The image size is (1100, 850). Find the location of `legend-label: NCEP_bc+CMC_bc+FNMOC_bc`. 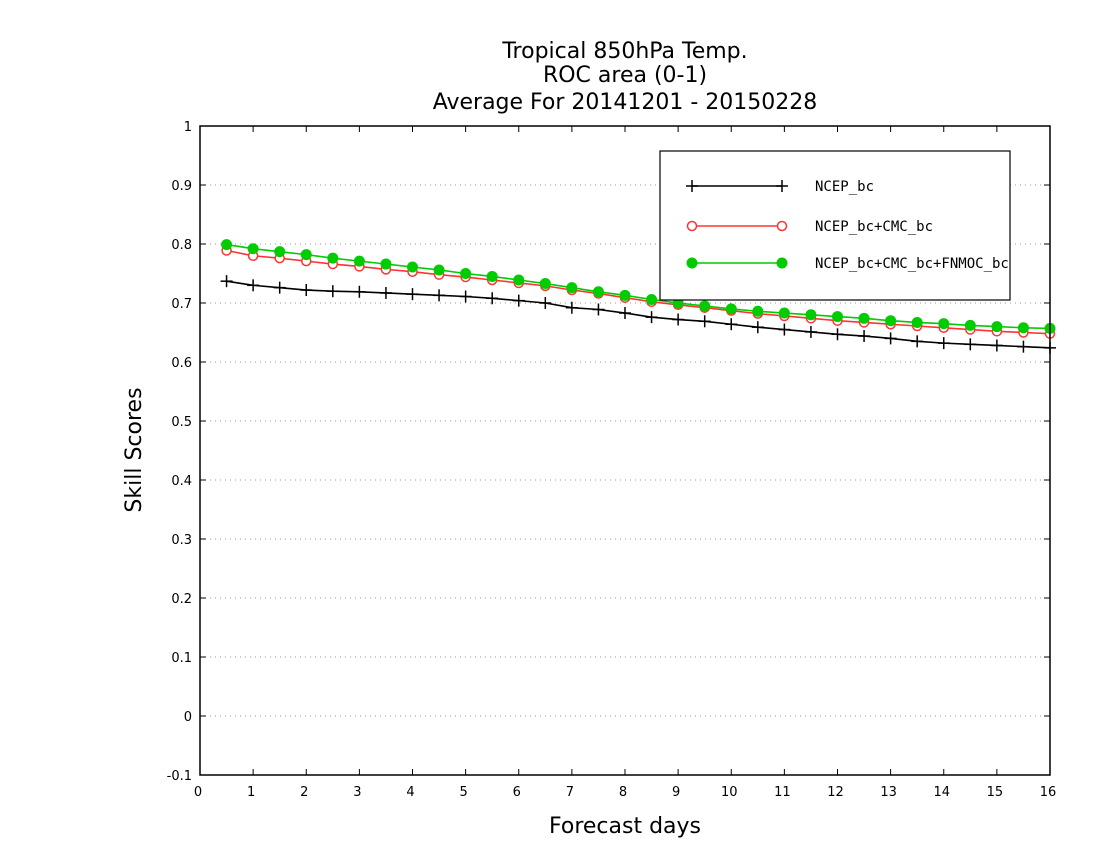

legend-label: NCEP_bc+CMC_bc+FNMOC_bc is located at coordinates (912, 264).